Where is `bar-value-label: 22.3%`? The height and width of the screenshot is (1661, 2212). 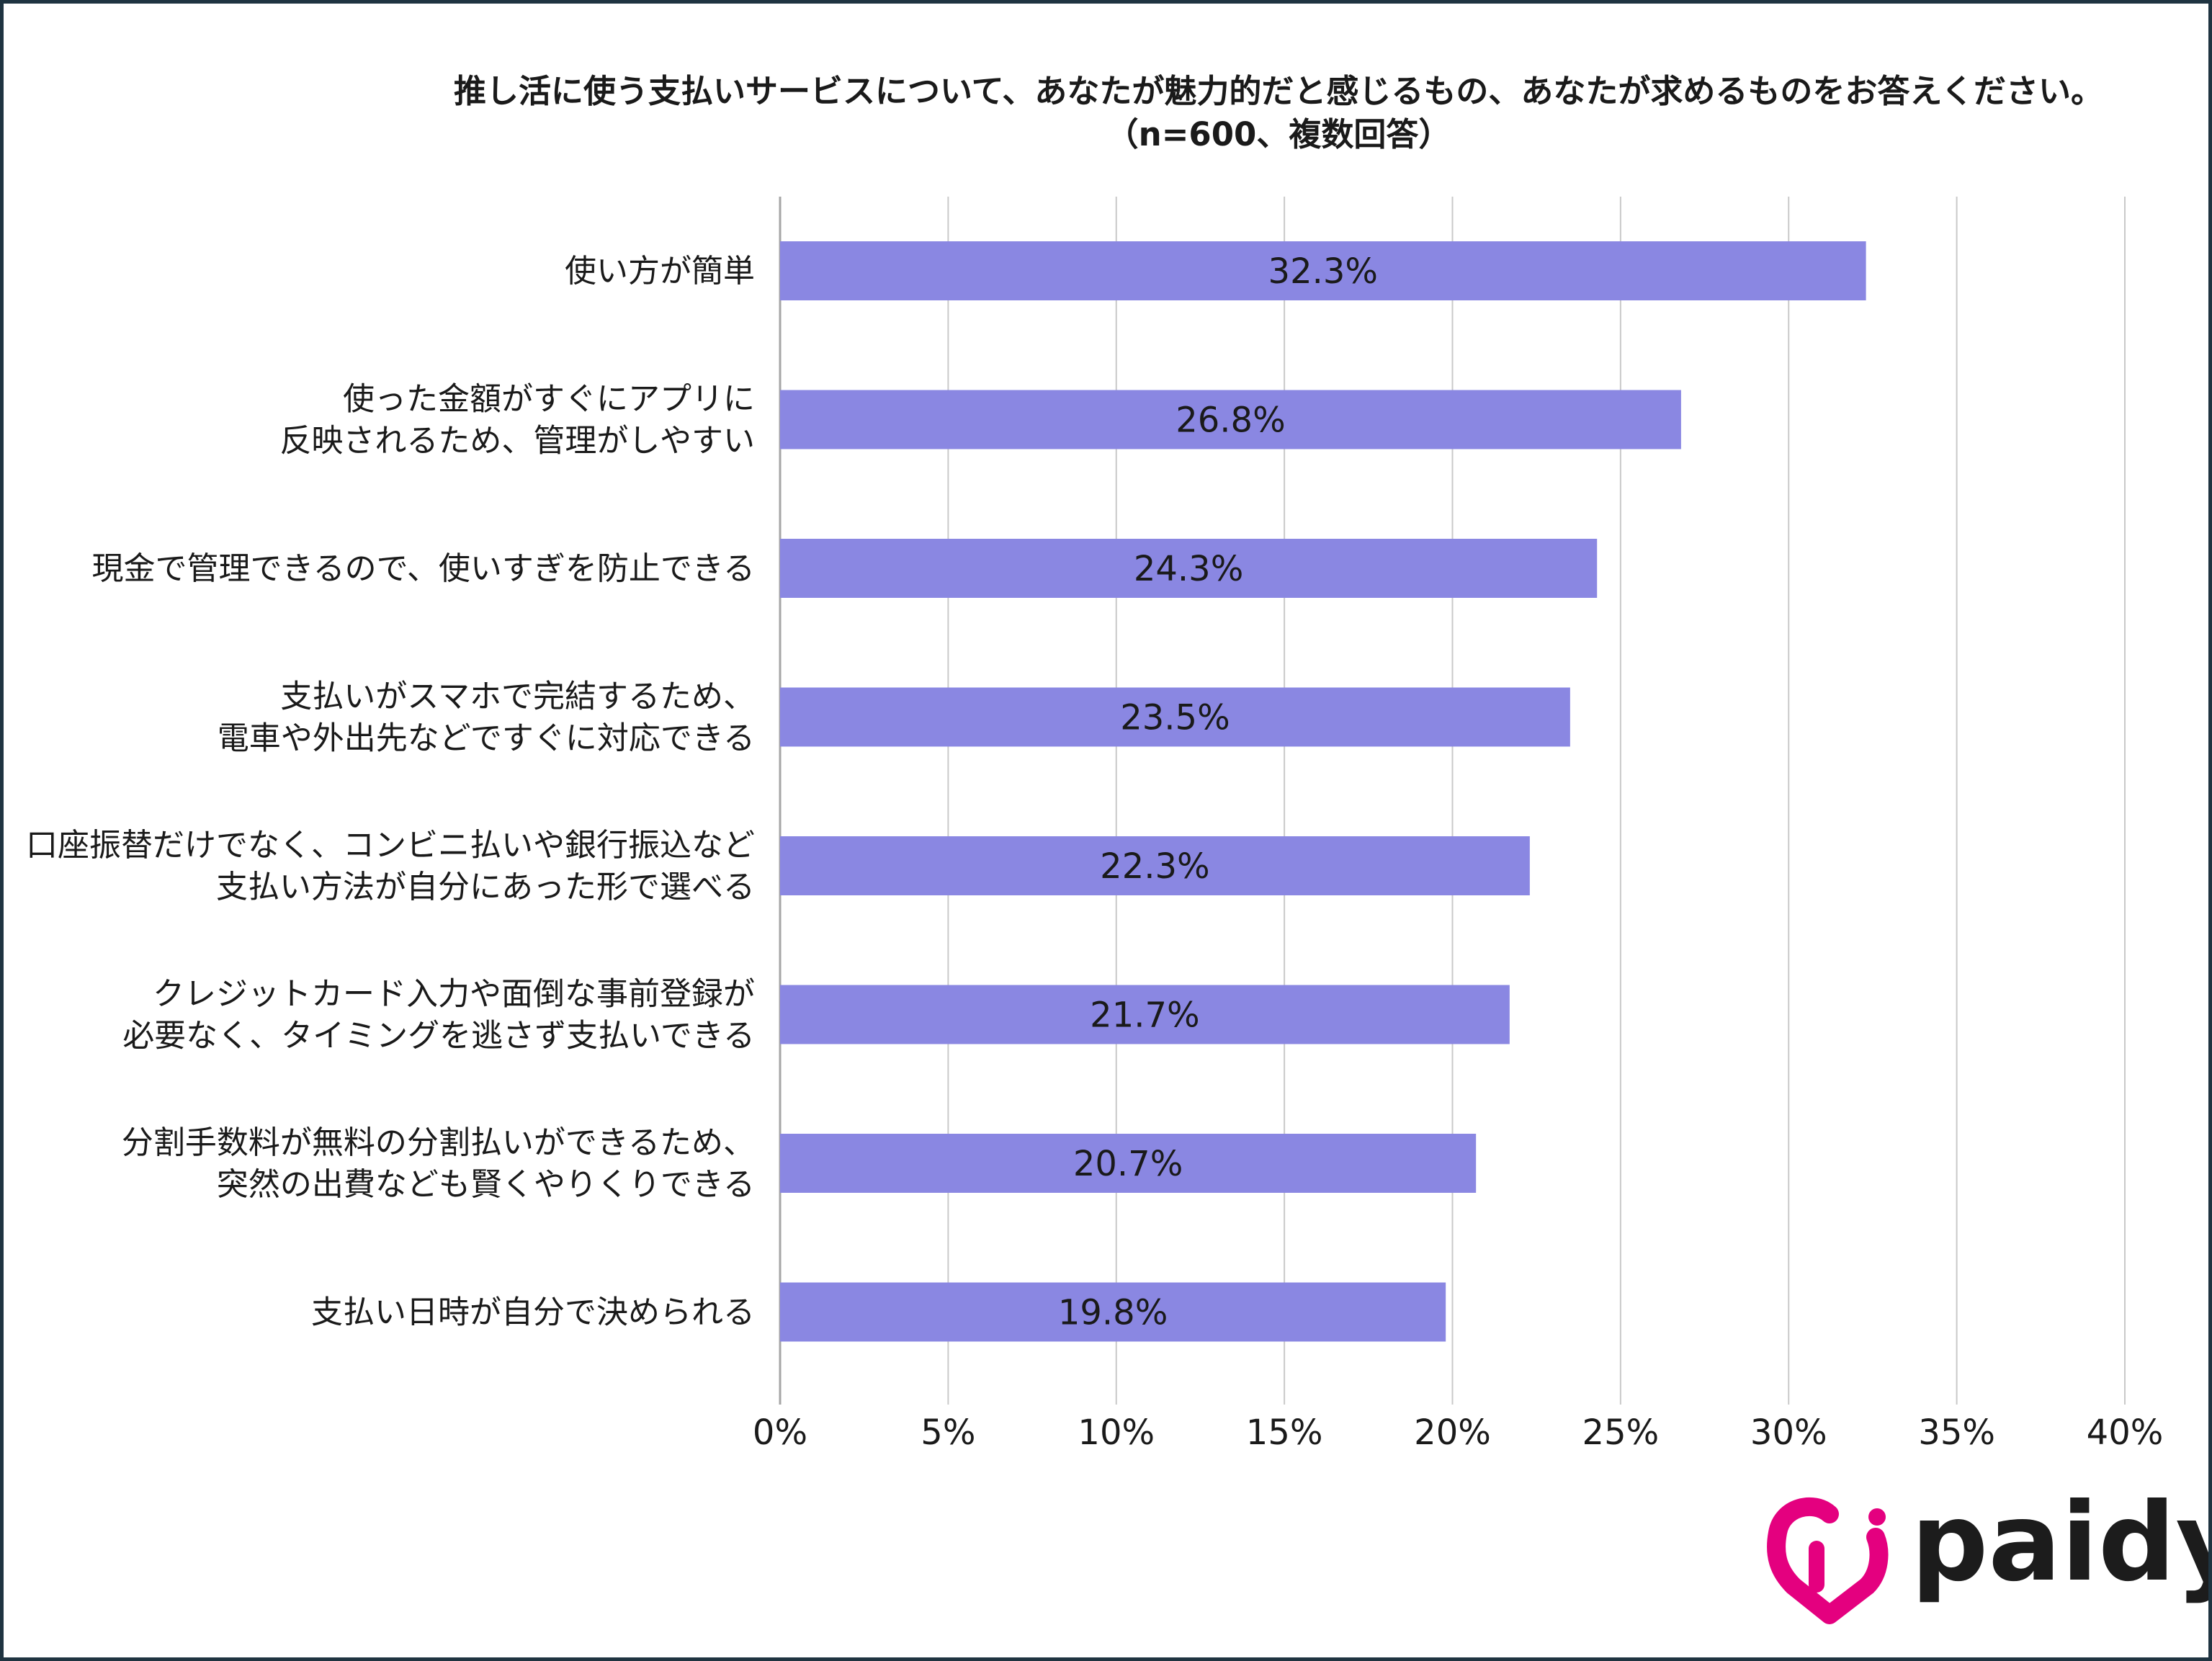 bar-value-label: 22.3% is located at coordinates (1154, 866).